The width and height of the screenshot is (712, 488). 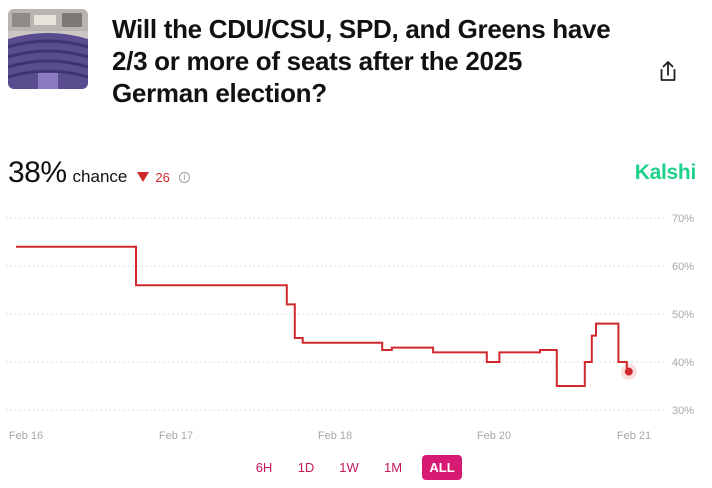 What do you see at coordinates (665, 172) in the screenshot?
I see `brand-logo: Kalshi` at bounding box center [665, 172].